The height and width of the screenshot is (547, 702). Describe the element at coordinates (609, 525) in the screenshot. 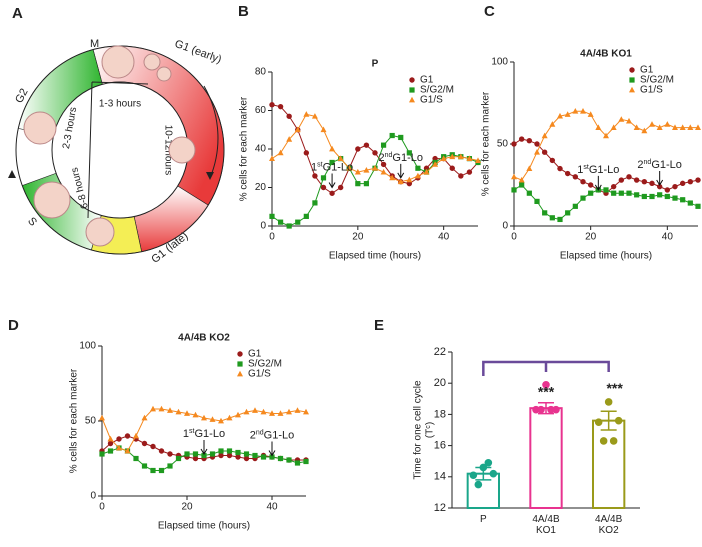

I see `x-tick-label: 4A/4B KO2` at that location.